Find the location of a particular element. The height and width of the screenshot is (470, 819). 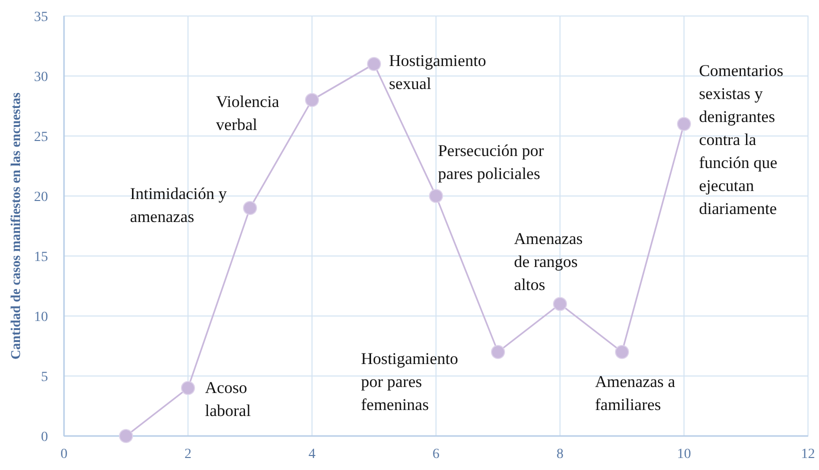

annotation: Amenazas de rangos altos is located at coordinates (548, 261).